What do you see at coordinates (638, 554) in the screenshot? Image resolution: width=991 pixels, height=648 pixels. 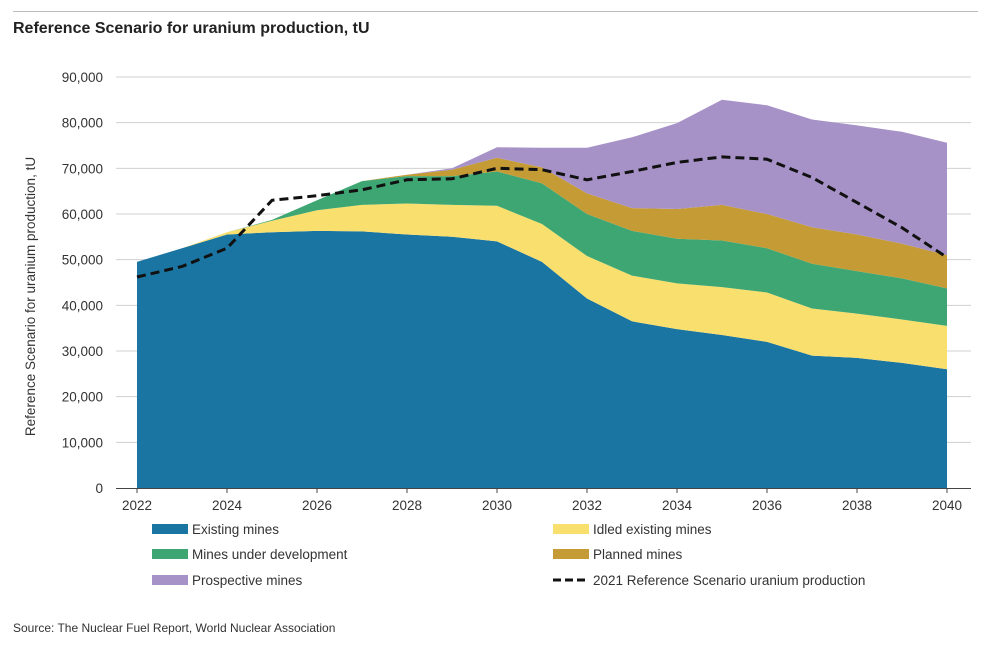 I see `legend-label-planned-mines: Planned mines` at bounding box center [638, 554].